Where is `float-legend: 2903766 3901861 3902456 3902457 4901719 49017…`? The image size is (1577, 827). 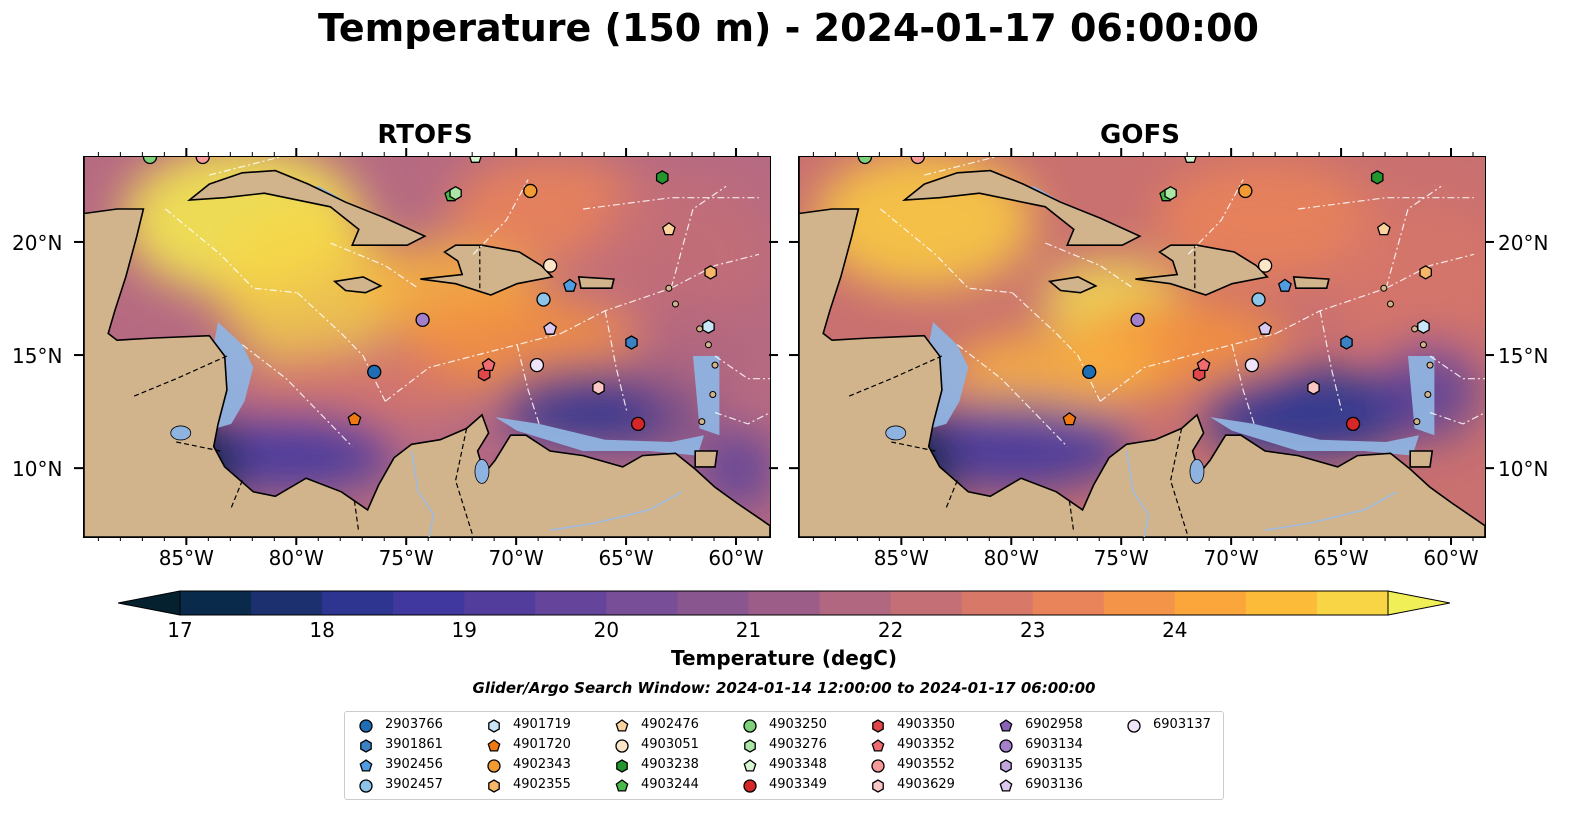 float-legend: 2903766 3901861 3902456 3902457 4901719 49017… is located at coordinates (784, 755).